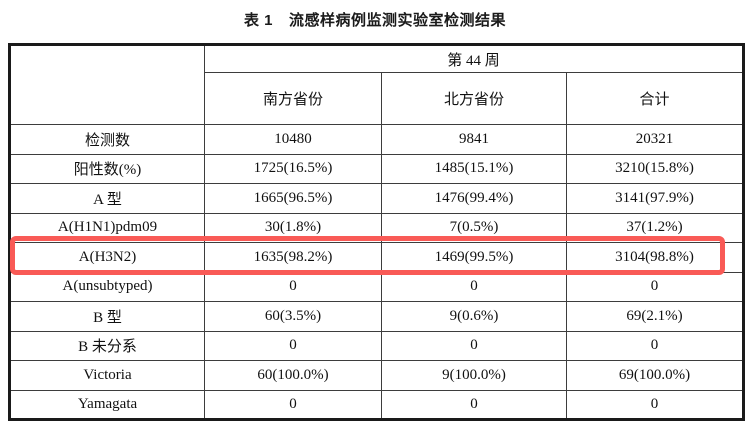 Image resolution: width=750 pixels, height=427 pixels. What do you see at coordinates (474, 168) in the screenshot?
I see `table-cell: 1485(15.1%)` at bounding box center [474, 168].